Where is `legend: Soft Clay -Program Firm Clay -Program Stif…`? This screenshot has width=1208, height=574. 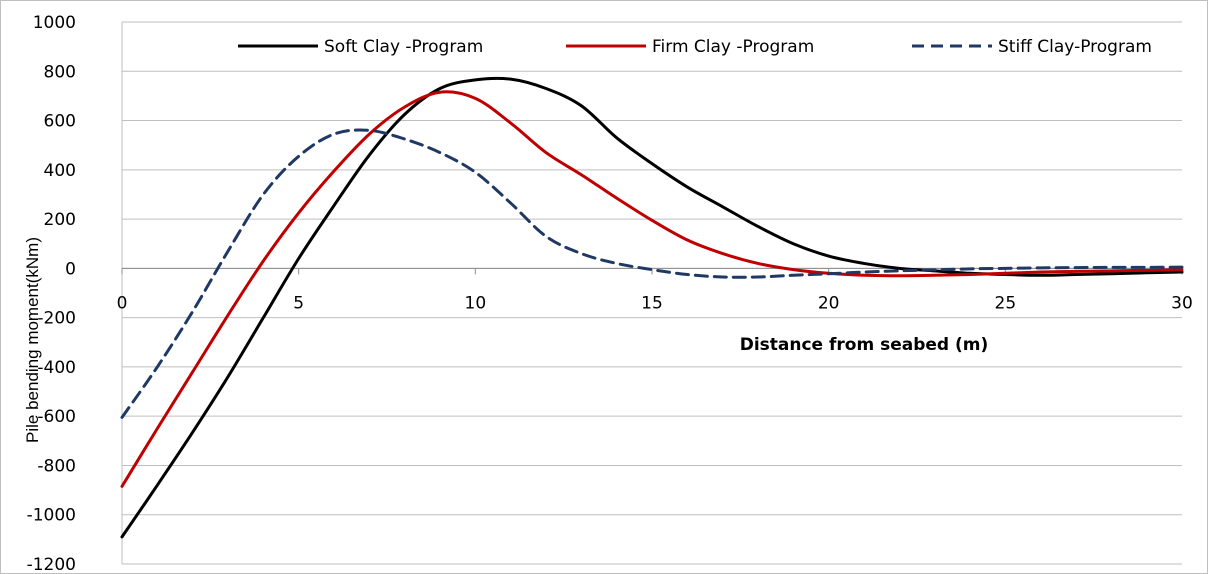 legend: Soft Clay -Program Firm Clay -Program Stif… is located at coordinates (695, 47).